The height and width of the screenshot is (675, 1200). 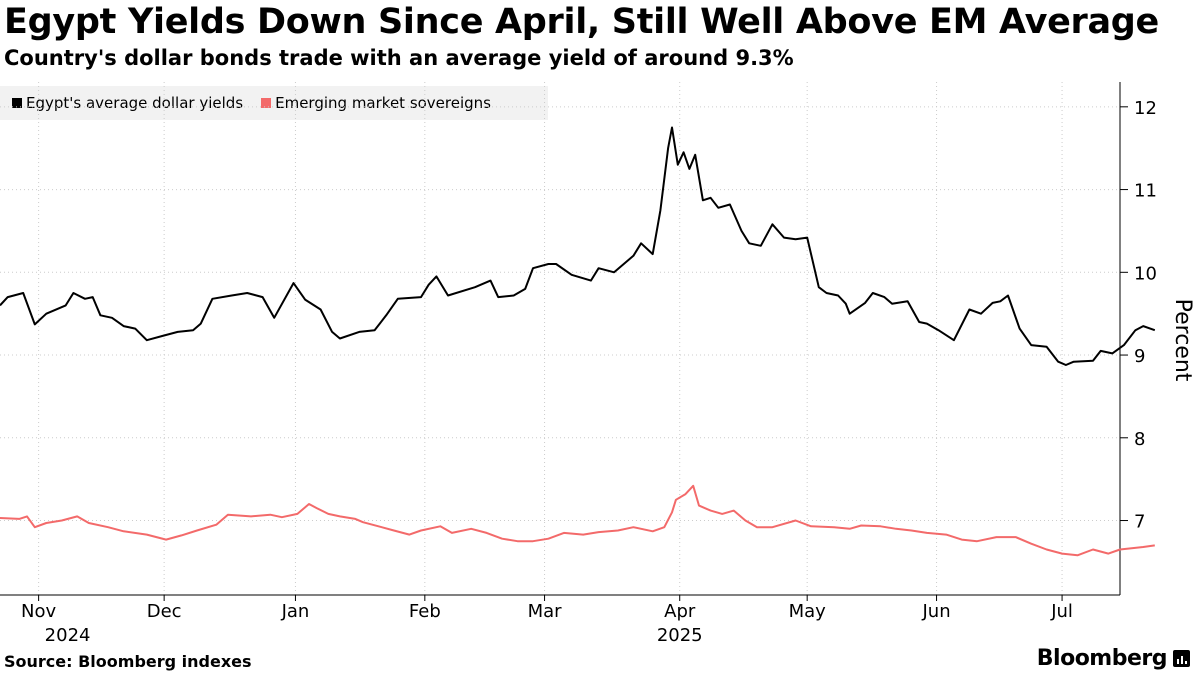 What do you see at coordinates (1139, 522) in the screenshot?
I see `y-tick-label: 7` at bounding box center [1139, 522].